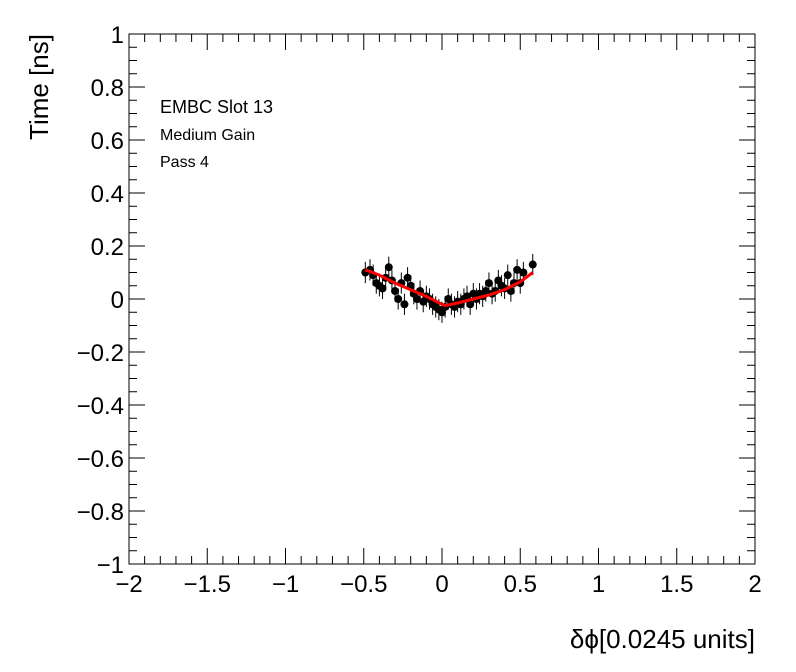  Describe the element at coordinates (754, 584) in the screenshot. I see `x-tick-label: 2` at that location.